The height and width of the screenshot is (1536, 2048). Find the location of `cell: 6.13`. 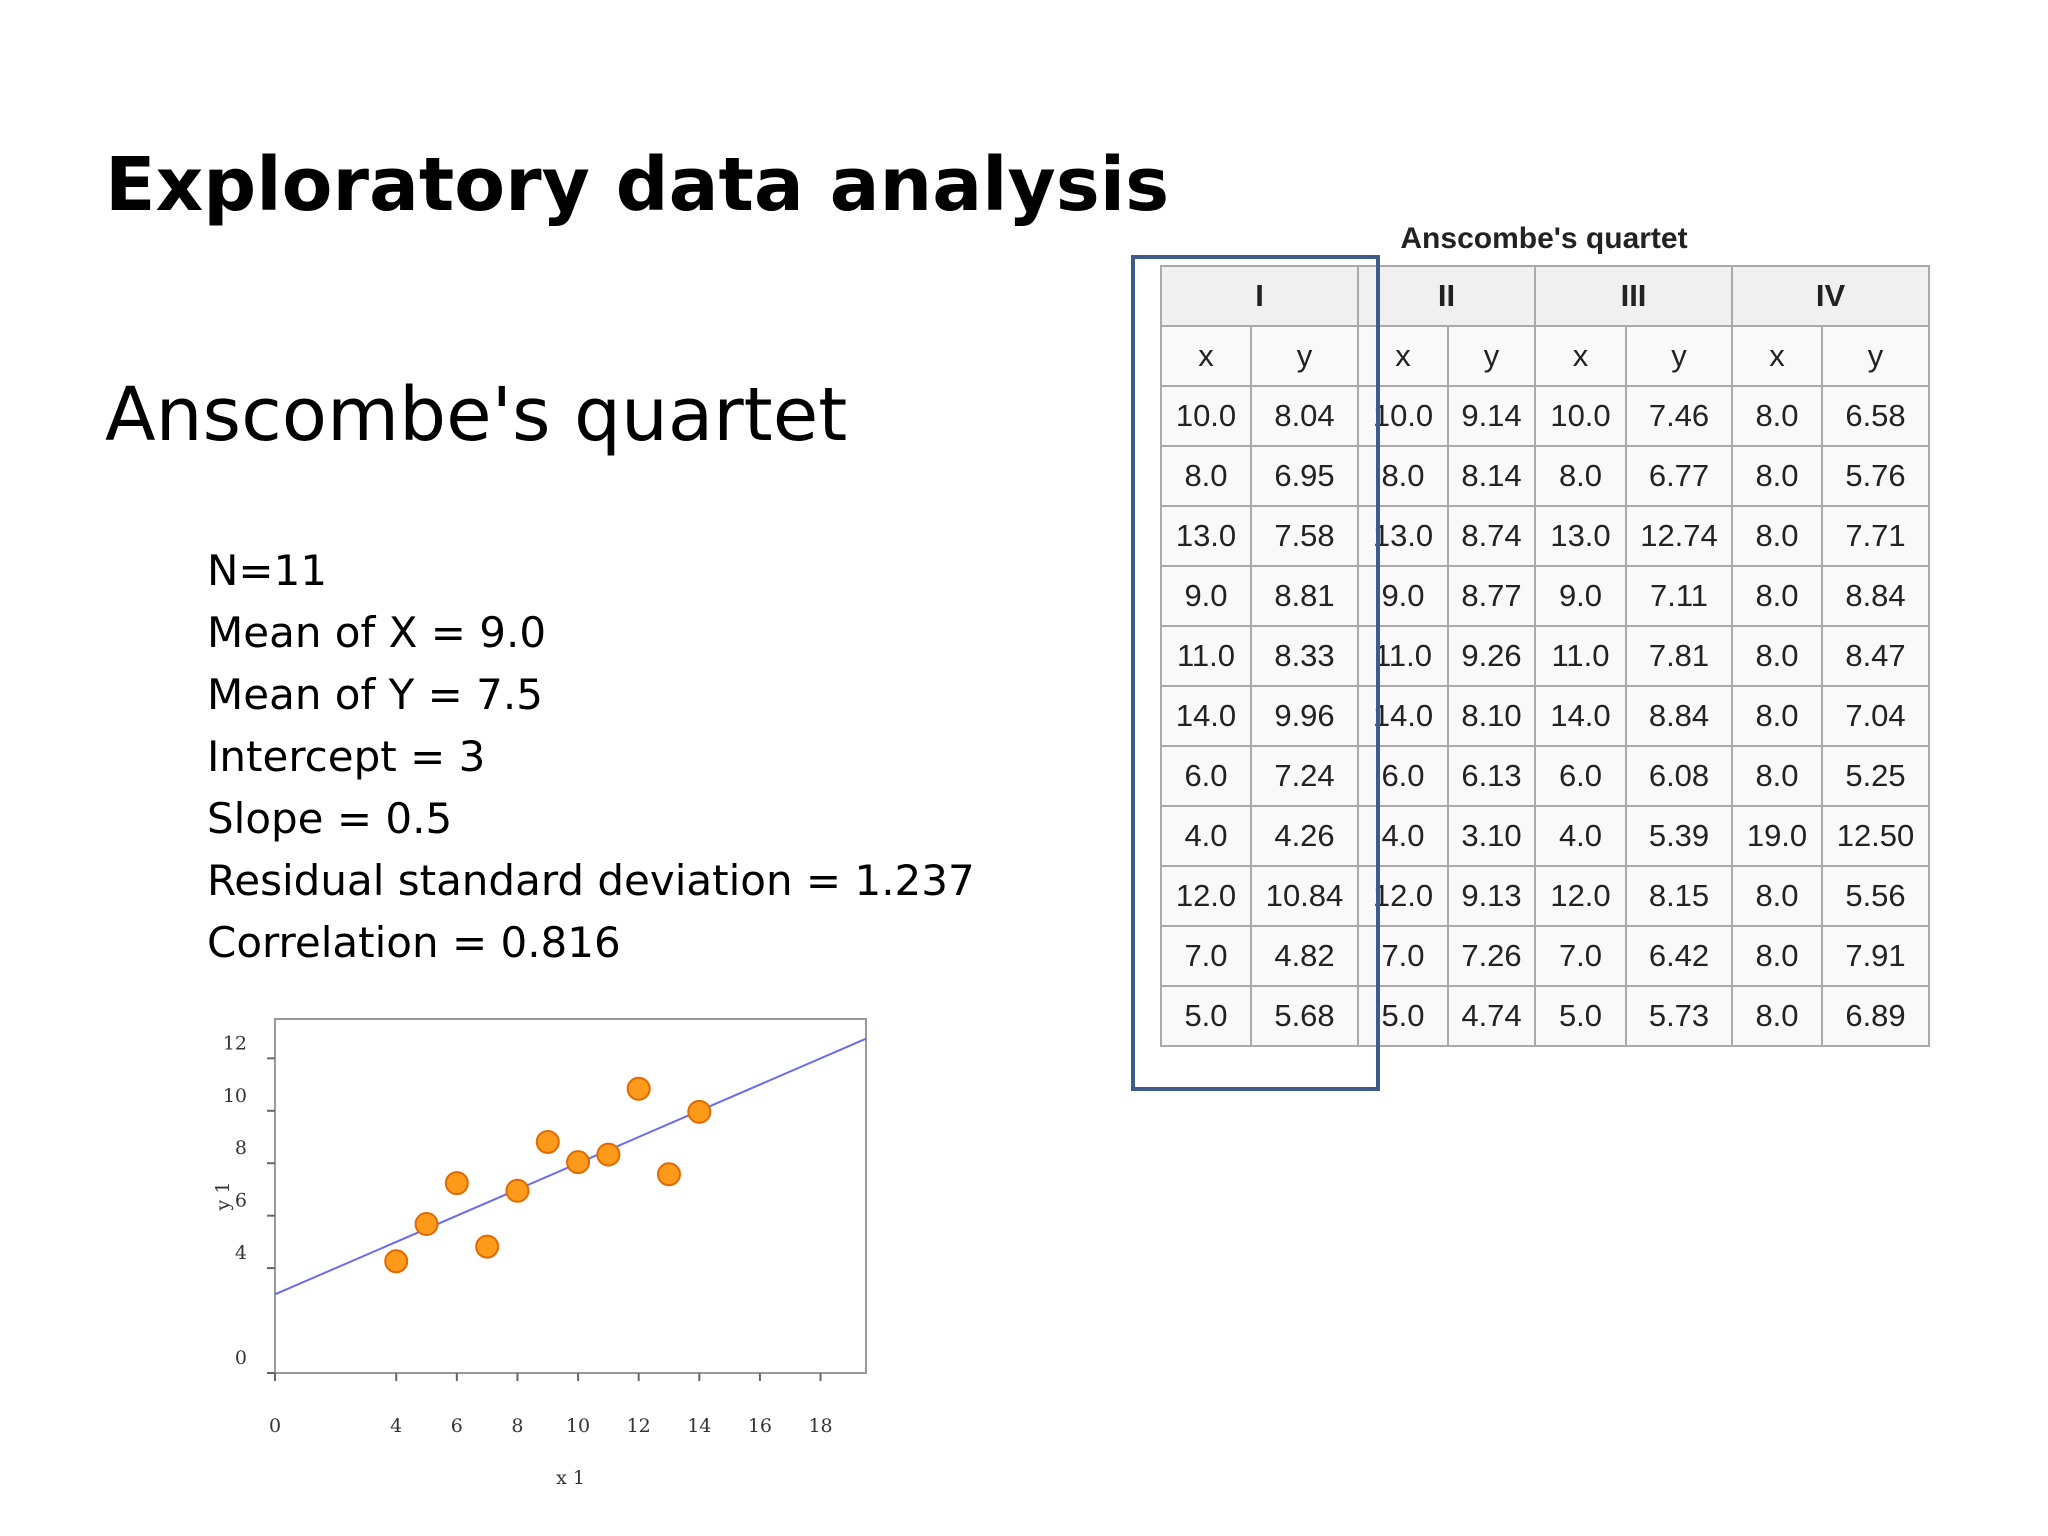

cell: 6.13 is located at coordinates (1491, 776).